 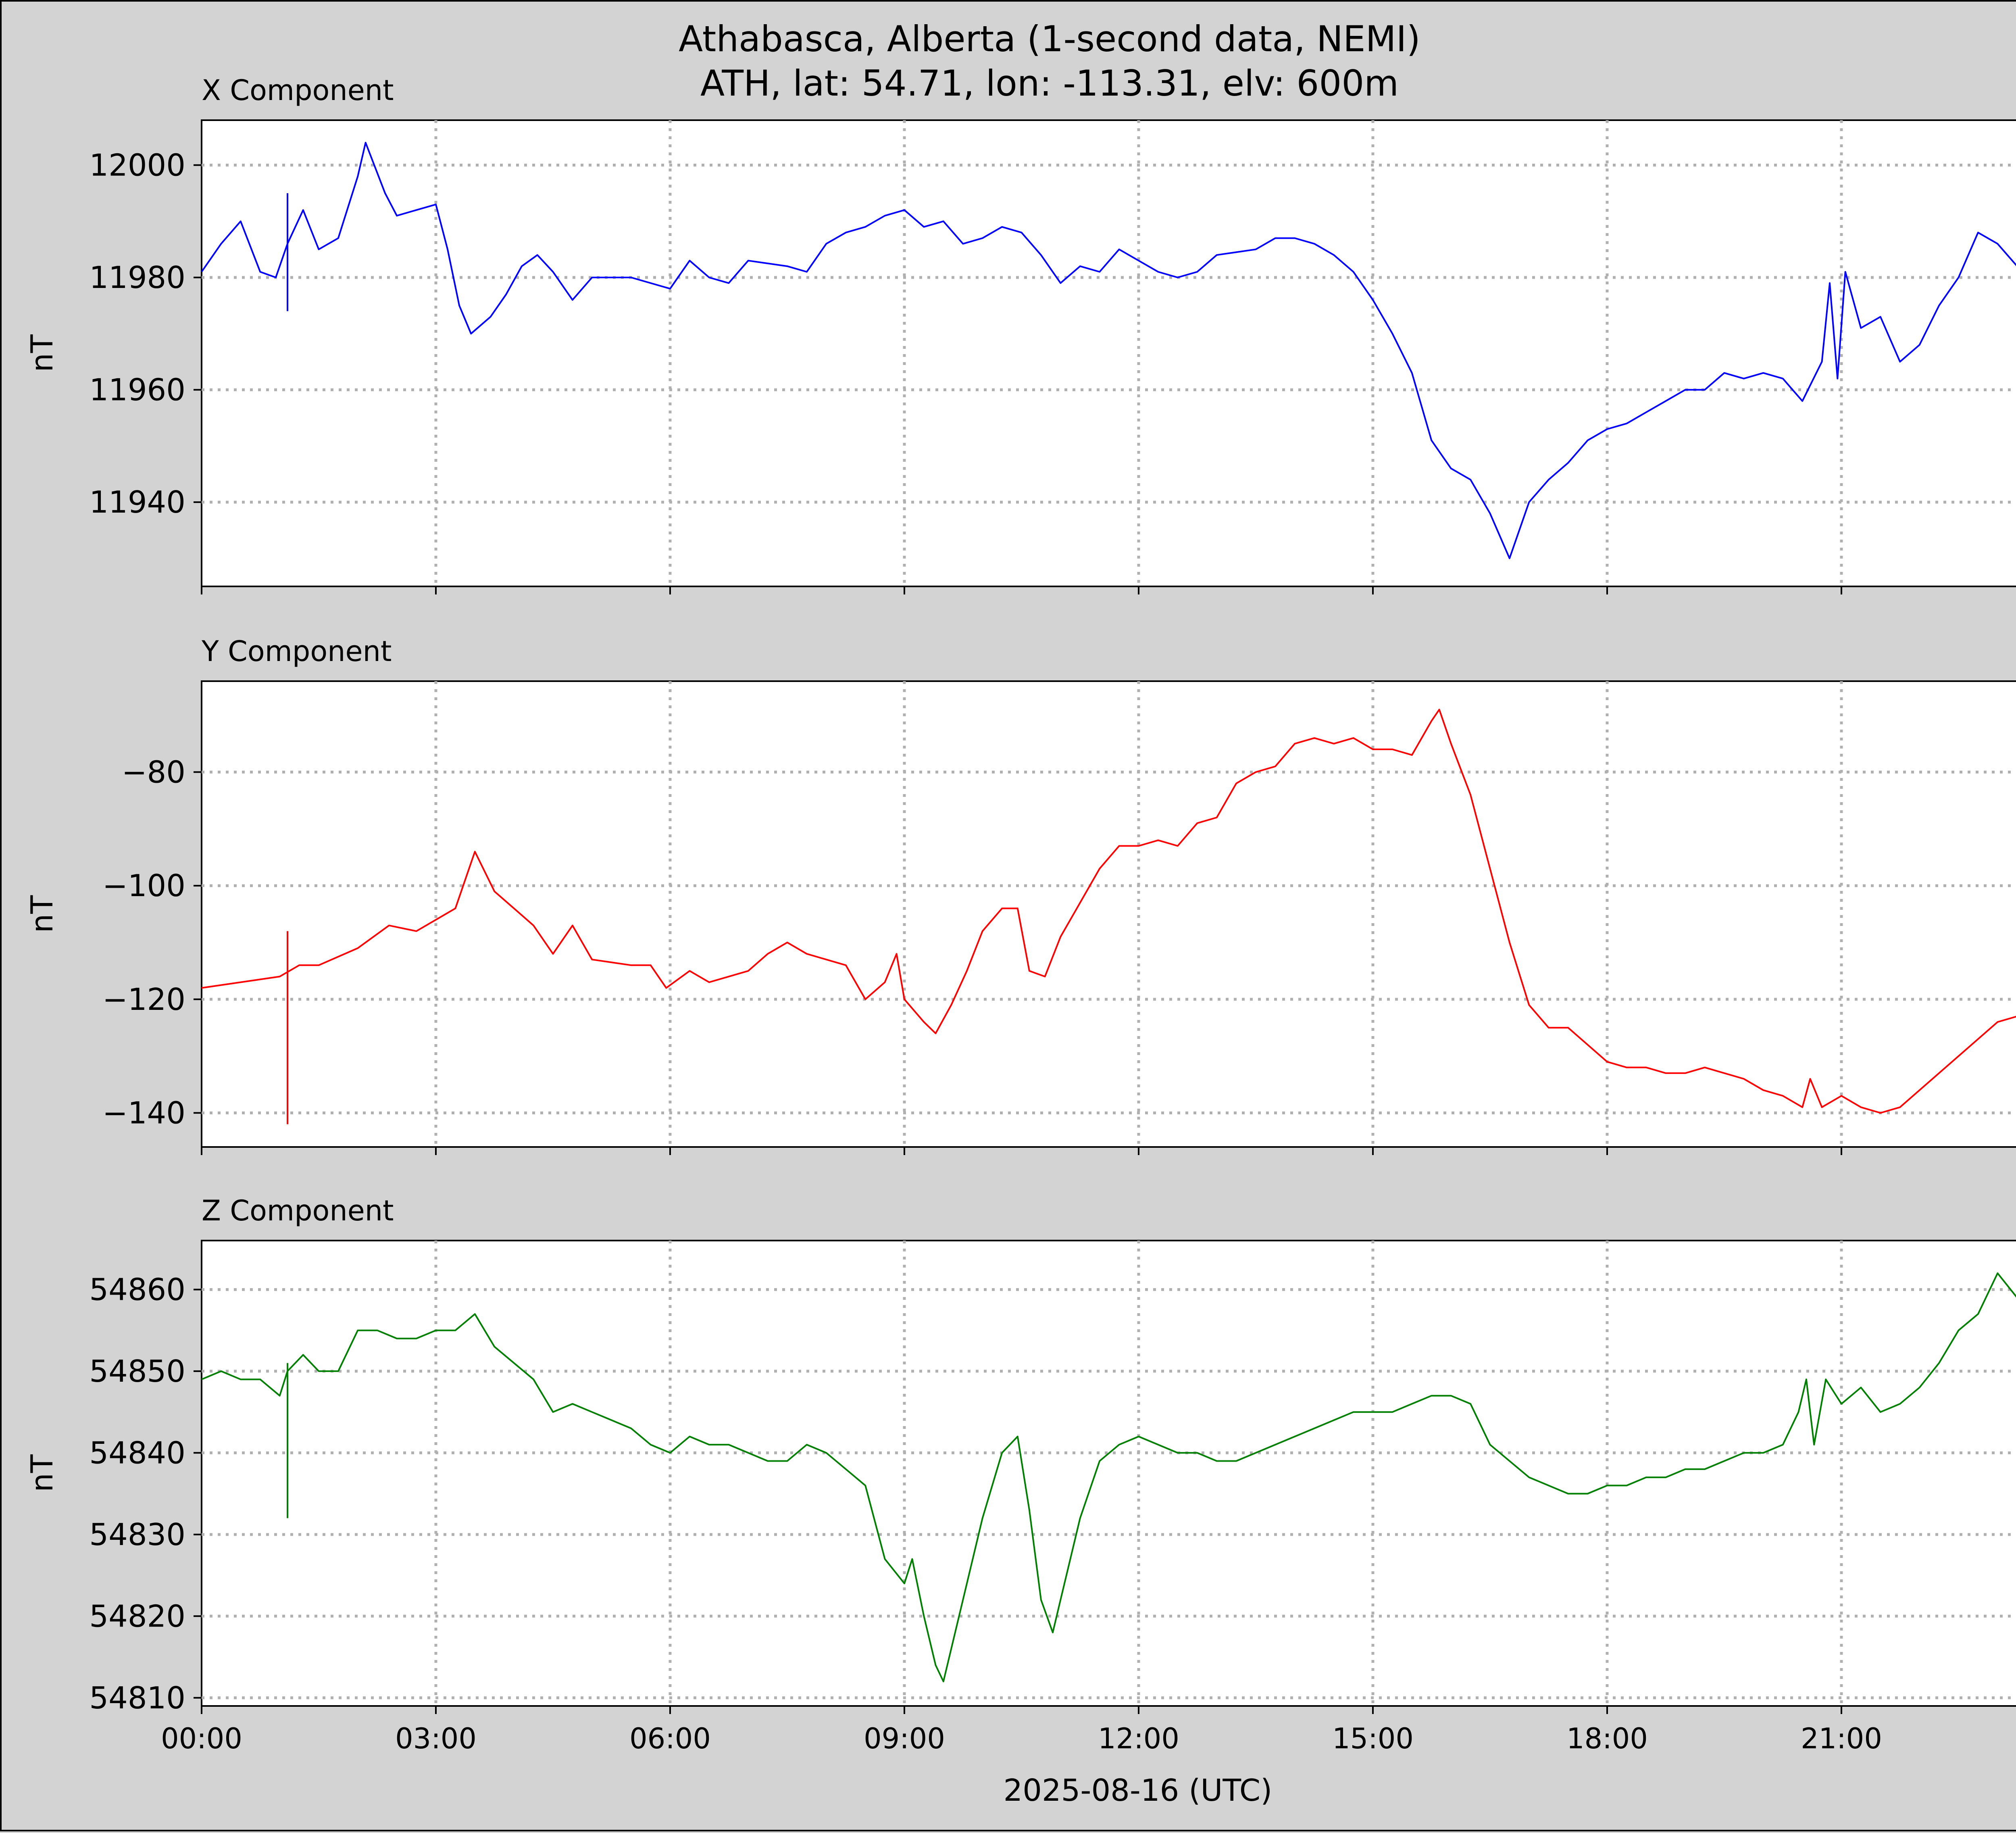 I want to click on y-tick-label: −80, so click(x=154, y=772).